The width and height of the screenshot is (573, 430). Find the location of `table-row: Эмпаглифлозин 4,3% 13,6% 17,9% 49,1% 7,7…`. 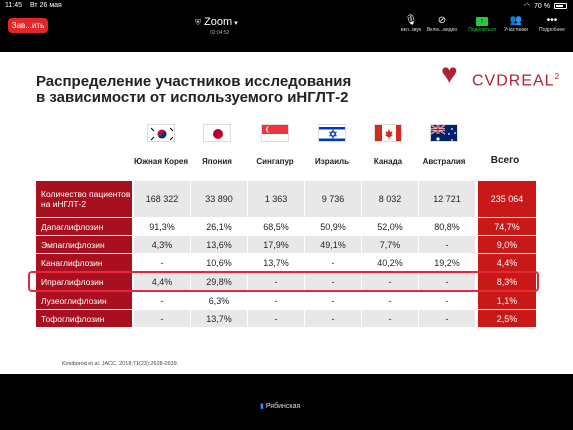

table-row: Эмпаглифлозин 4,3% 13,6% 17,9% 49,1% 7,7… is located at coordinates (286, 244).